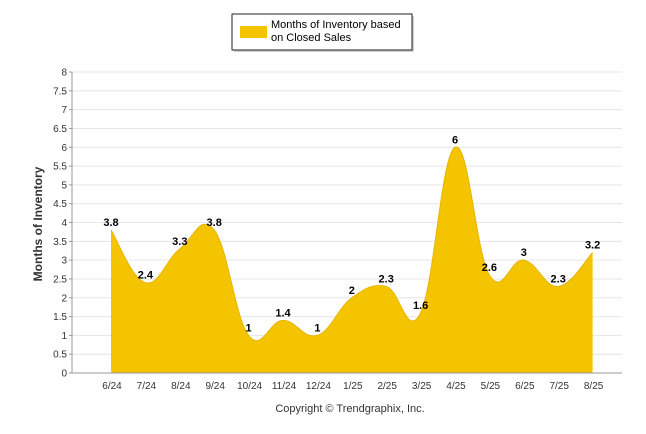 This screenshot has width=646, height=434. What do you see at coordinates (592, 246) in the screenshot?
I see `data-label: 3.2` at bounding box center [592, 246].